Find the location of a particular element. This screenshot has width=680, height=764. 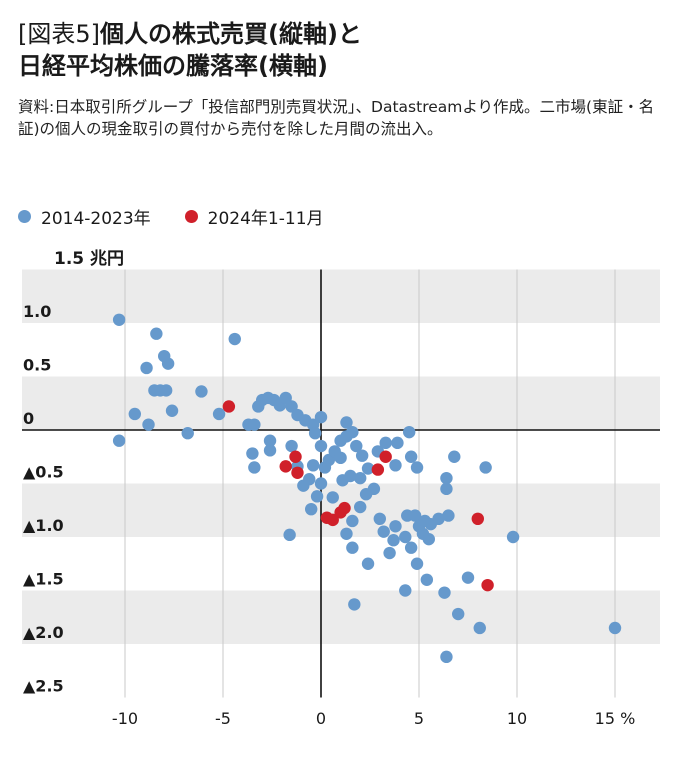

legend-label-red: 2024年1-11月 is located at coordinates (265, 219).